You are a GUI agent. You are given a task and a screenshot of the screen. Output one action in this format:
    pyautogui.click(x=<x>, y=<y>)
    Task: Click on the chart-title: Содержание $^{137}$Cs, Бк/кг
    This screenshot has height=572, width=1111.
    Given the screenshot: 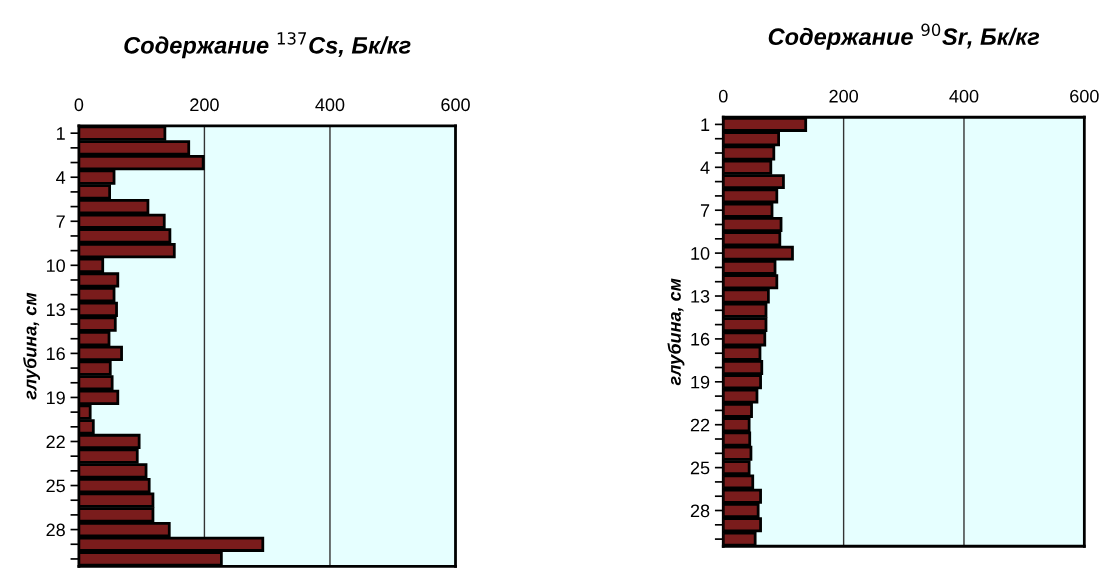 What is the action you would take?
    pyautogui.click(x=267, y=45)
    